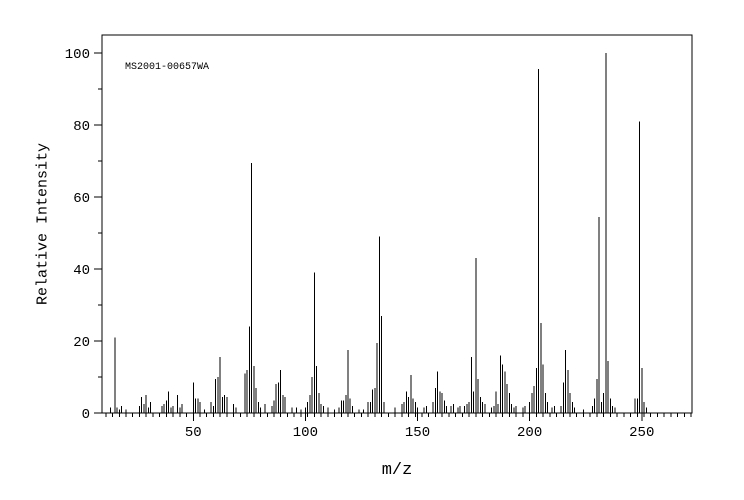 Image resolution: width=744 pixels, height=500 pixels. I want to click on y-tick-label: 20, so click(81, 343).